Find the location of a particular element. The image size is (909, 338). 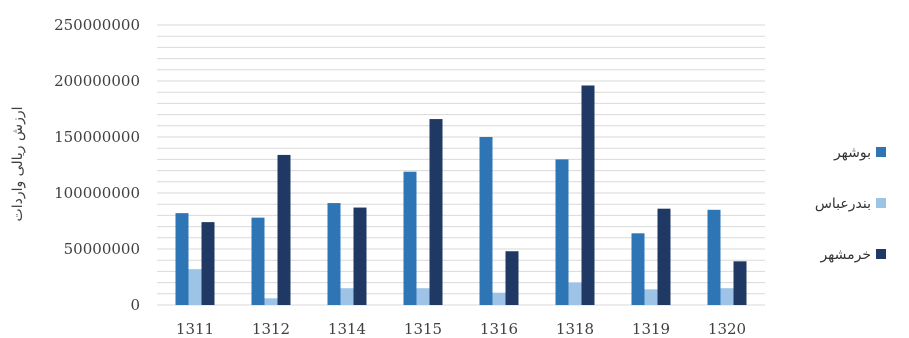

legend-label: خرمشهر is located at coordinates (845, 255).